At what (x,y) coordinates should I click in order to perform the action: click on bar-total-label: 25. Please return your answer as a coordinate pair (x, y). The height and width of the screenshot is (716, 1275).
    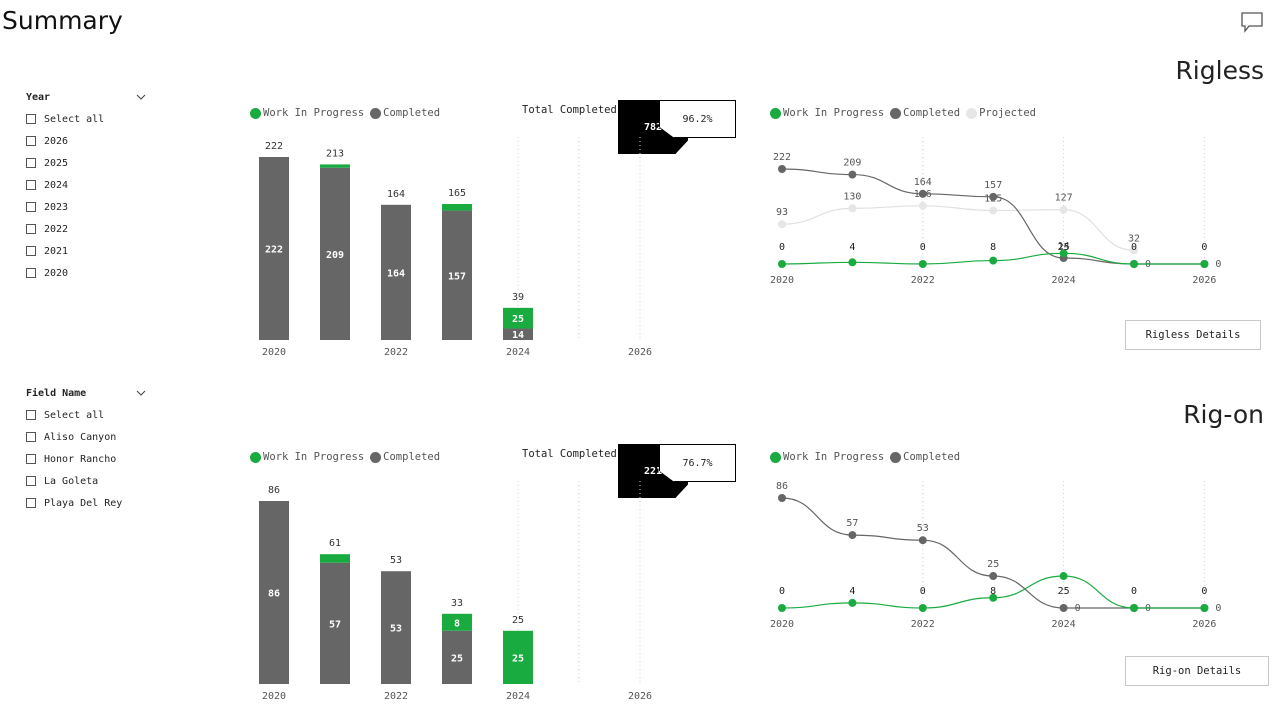
    Looking at the image, I should click on (518, 620).